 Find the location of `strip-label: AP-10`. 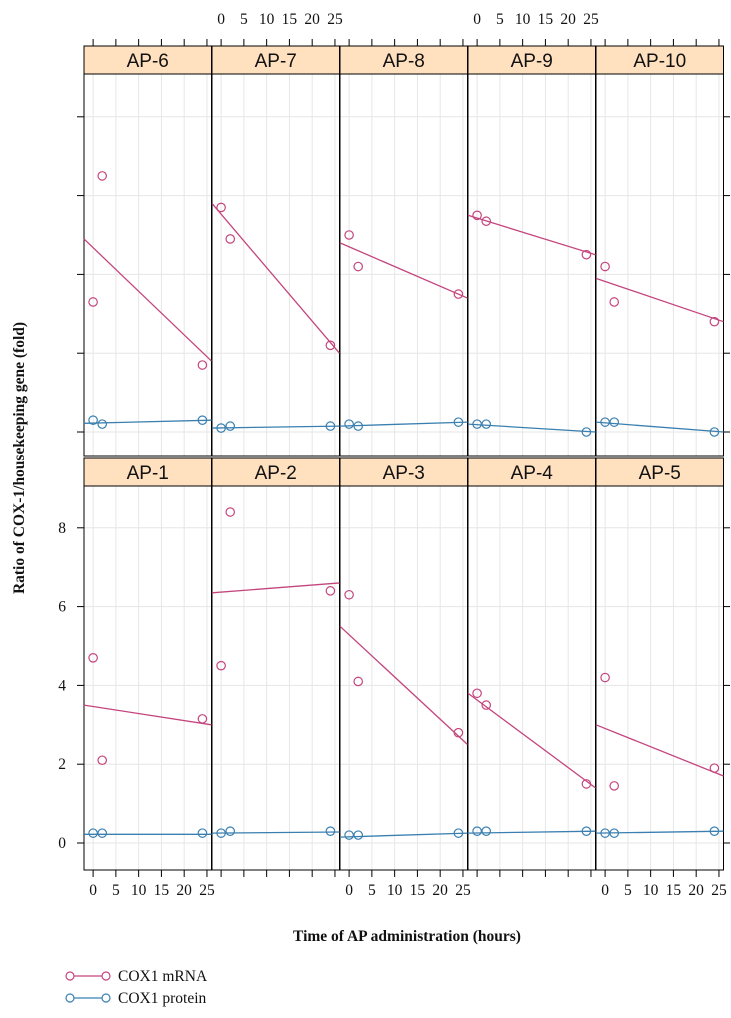

strip-label: AP-10 is located at coordinates (659, 61).